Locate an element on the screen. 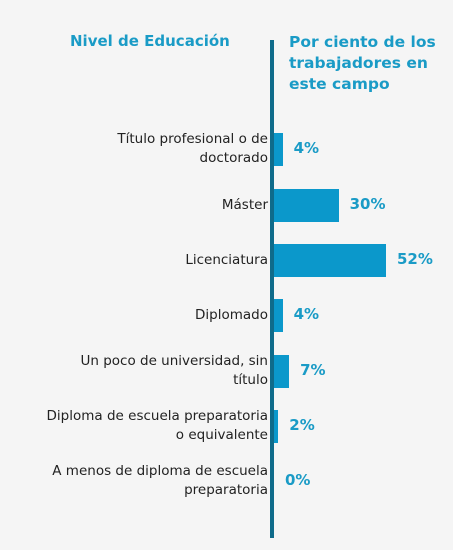 The image size is (453, 550). value-label: 30% is located at coordinates (367, 204).